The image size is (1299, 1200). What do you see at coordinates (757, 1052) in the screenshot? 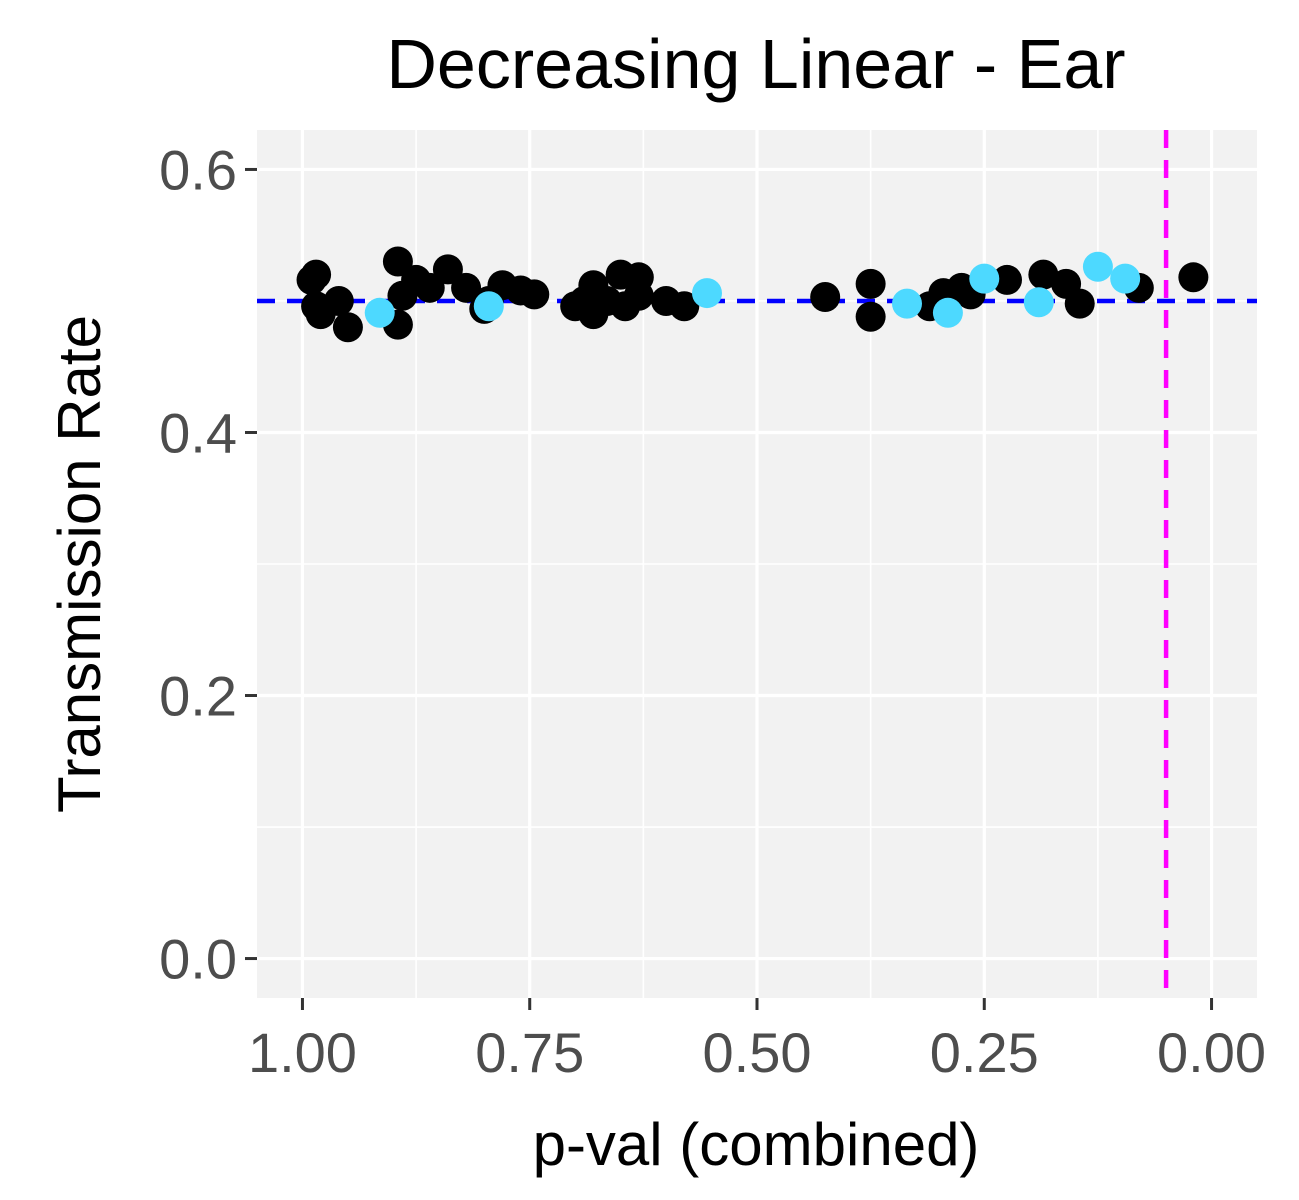
I see `x-tick-label: 0.50` at bounding box center [757, 1052].